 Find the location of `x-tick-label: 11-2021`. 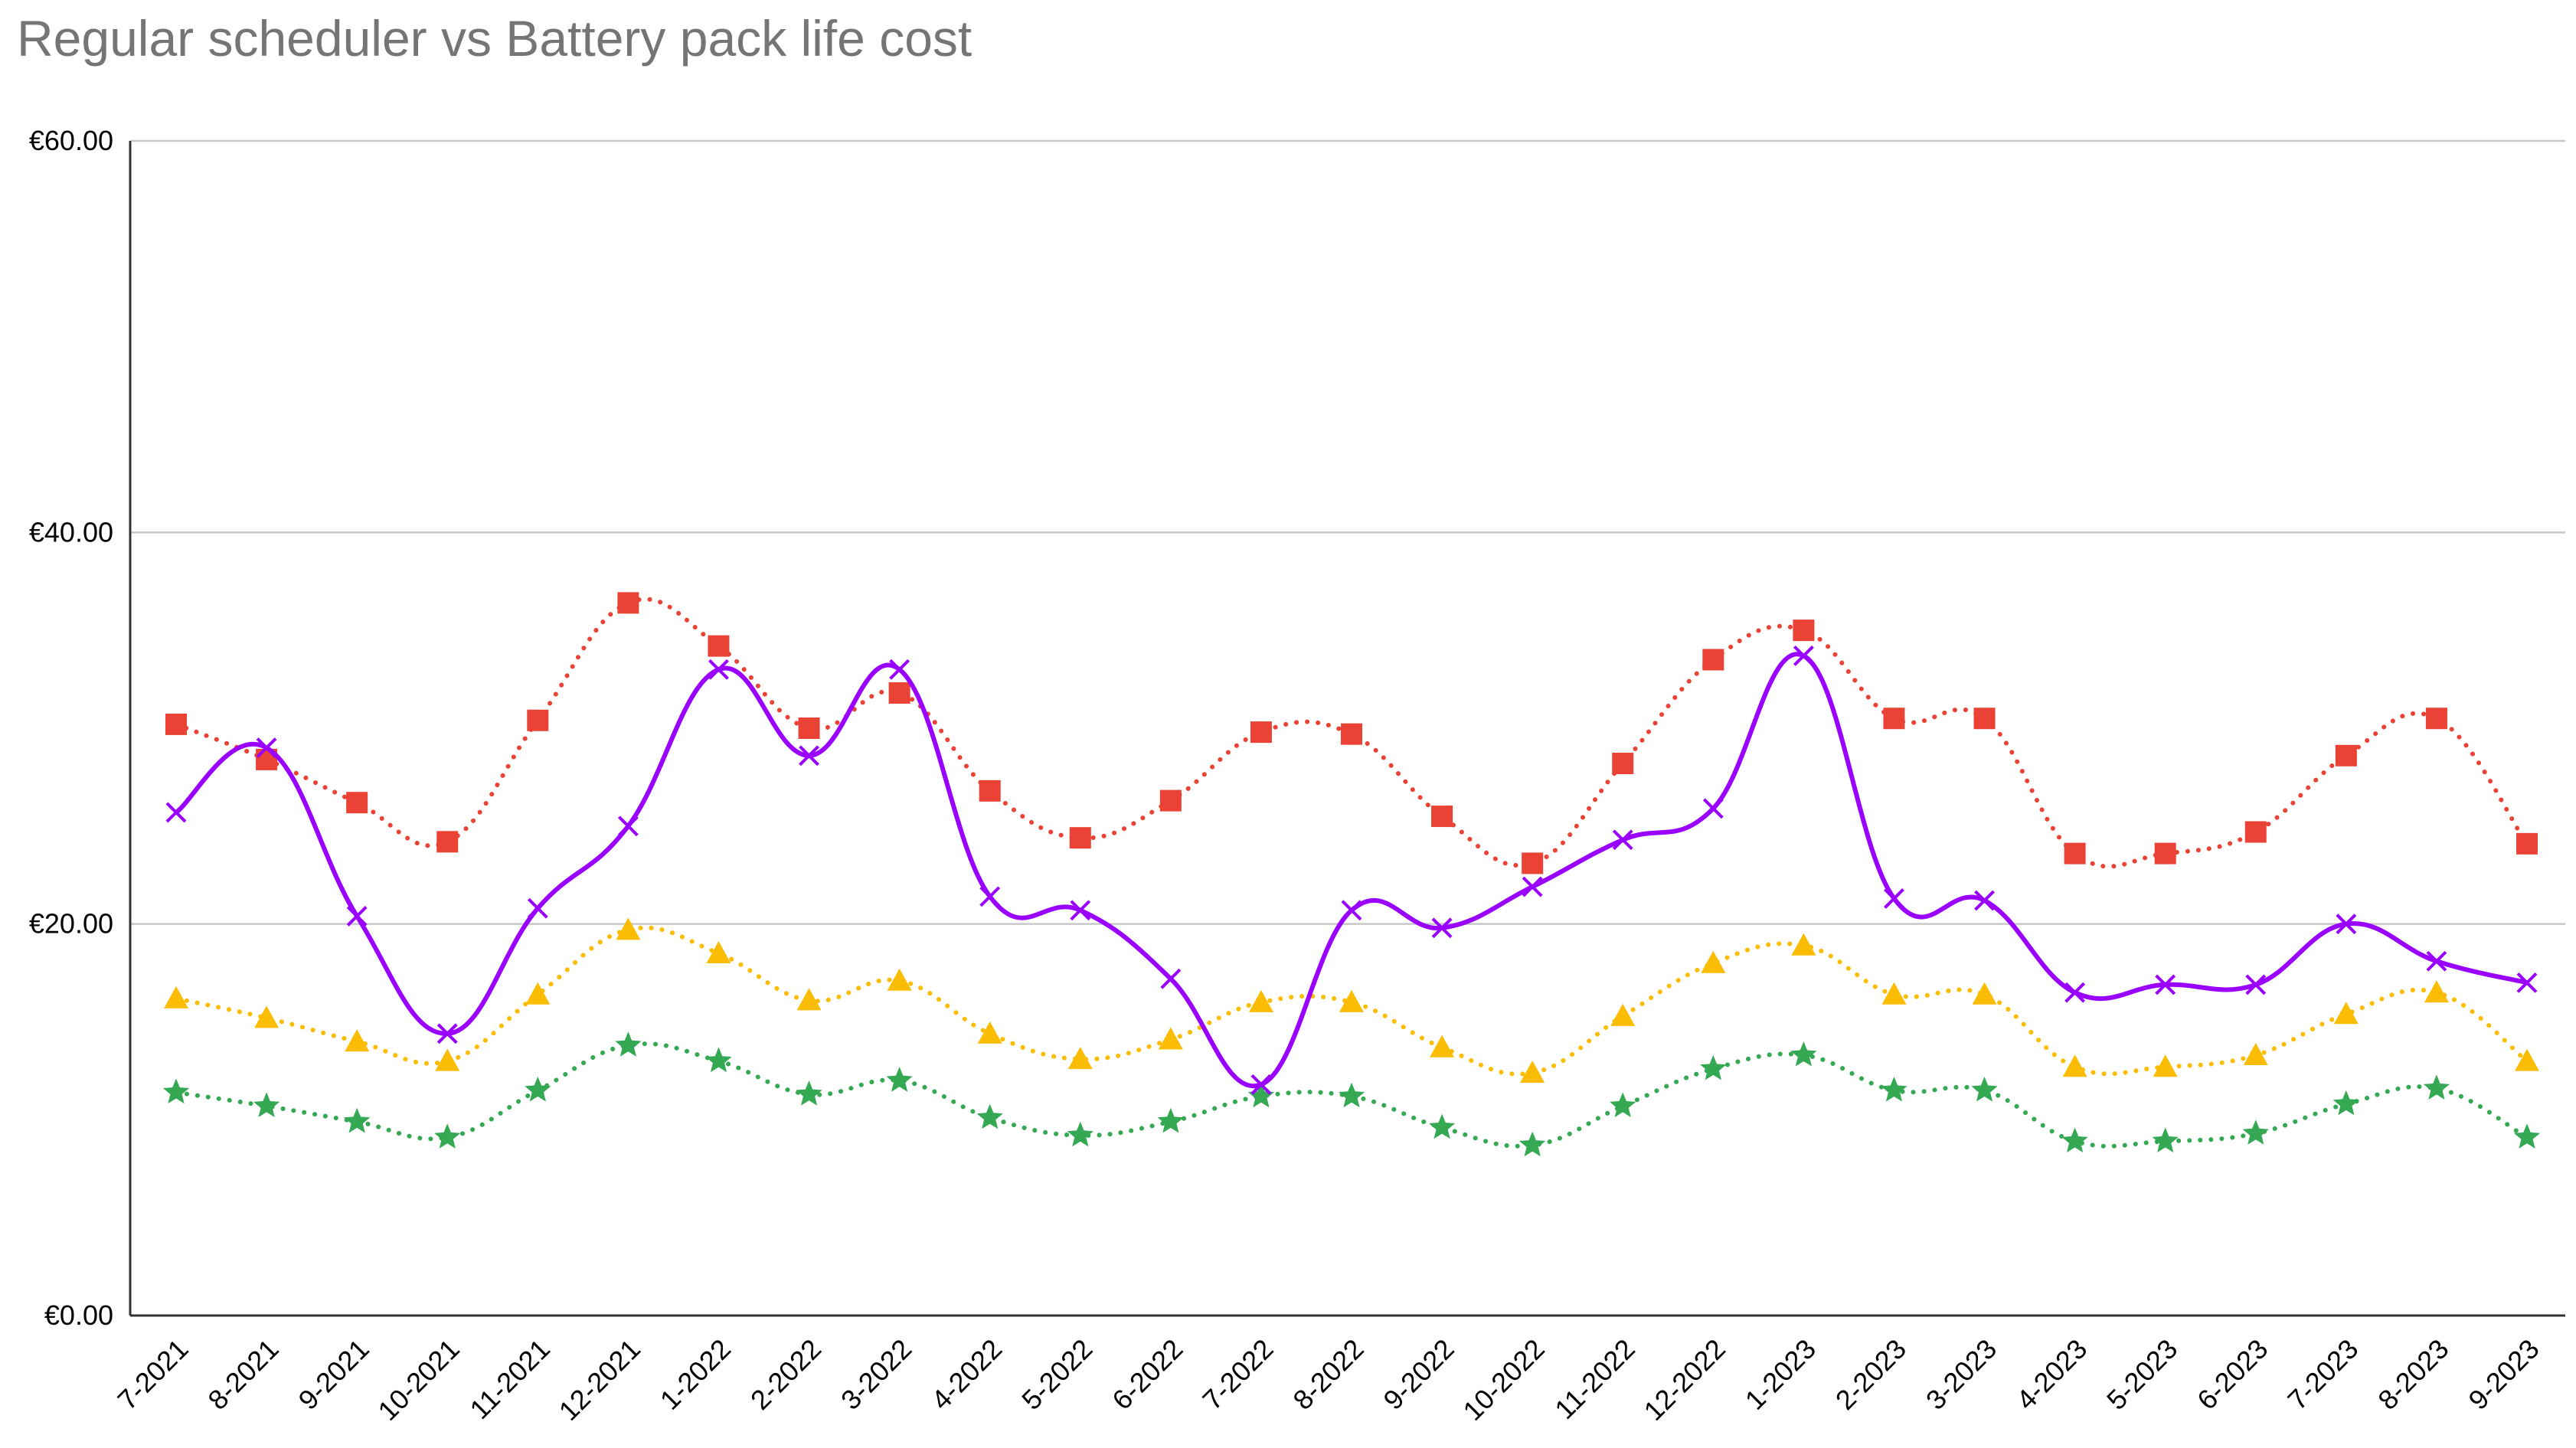

x-tick-label: 11-2021 is located at coordinates (509, 1379).